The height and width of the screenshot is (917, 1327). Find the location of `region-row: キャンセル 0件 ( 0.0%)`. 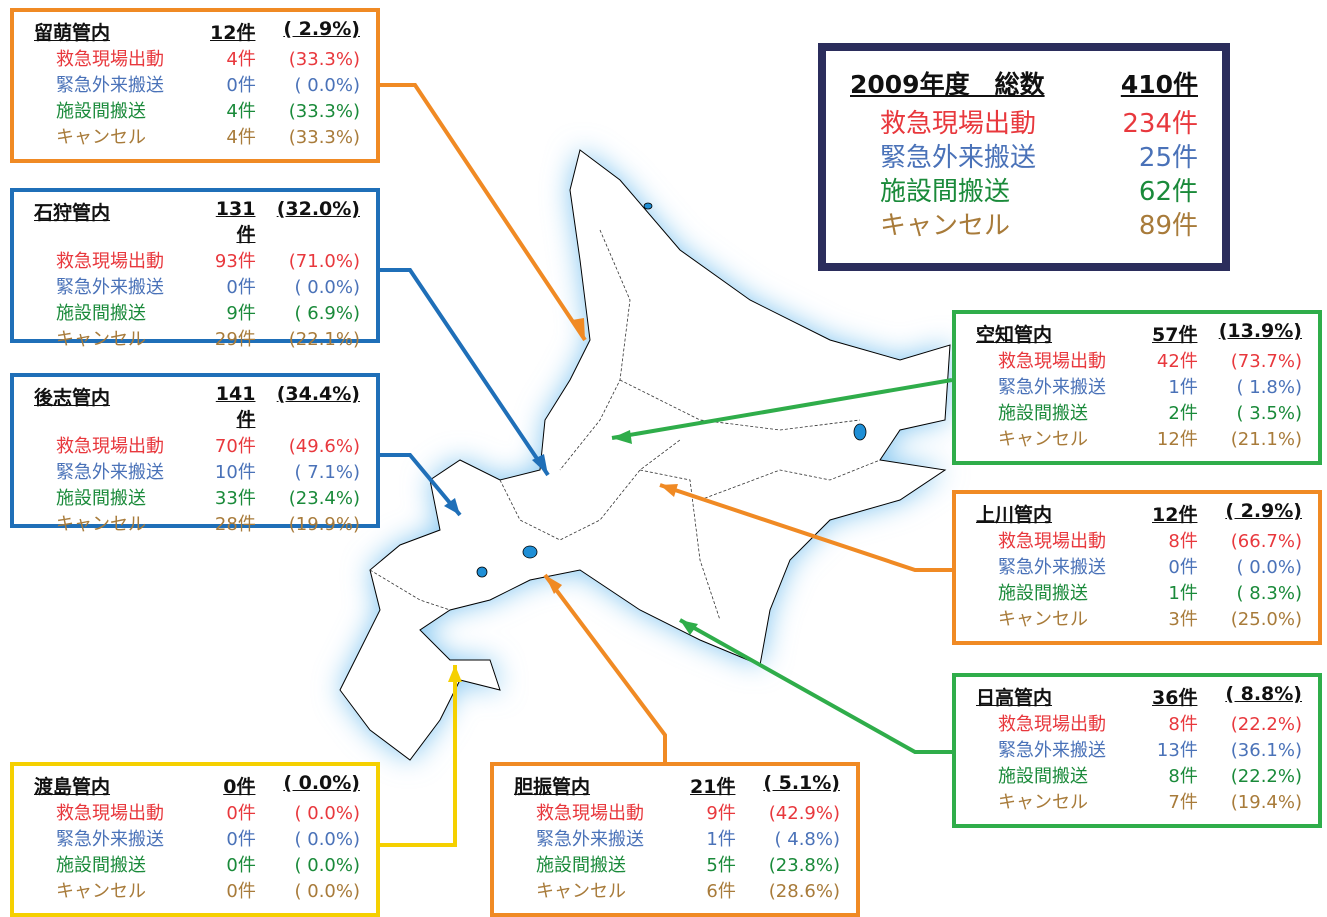

region-row: キャンセル 0件 ( 0.0%) is located at coordinates (197, 892).